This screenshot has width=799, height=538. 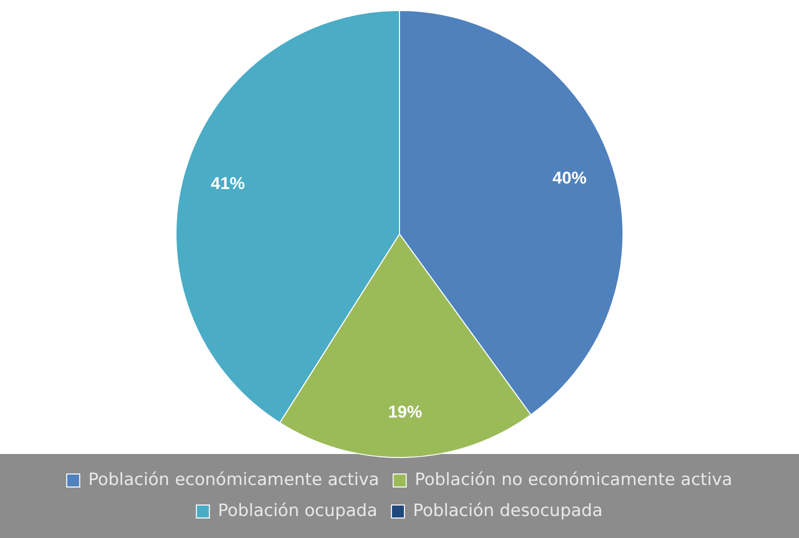 I want to click on legend-label: Población no económicamente activa, so click(x=573, y=480).